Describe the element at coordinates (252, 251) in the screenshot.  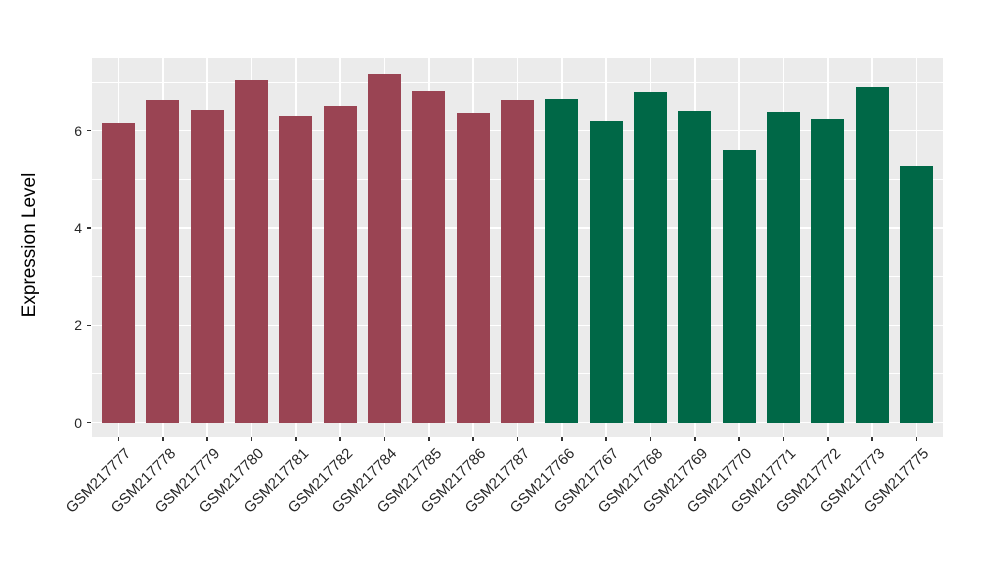
I see `bar-GSM217780` at that location.